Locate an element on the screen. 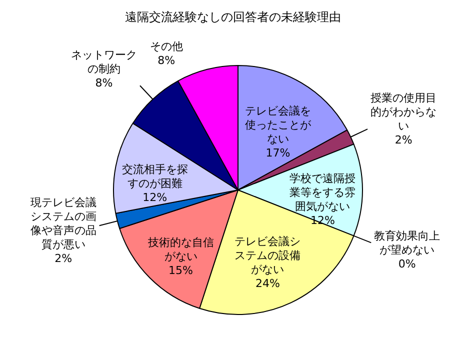 Image resolution: width=466 pixels, height=363 pixels. legend-label: 教育効果向上が望めない is located at coordinates (407, 243).